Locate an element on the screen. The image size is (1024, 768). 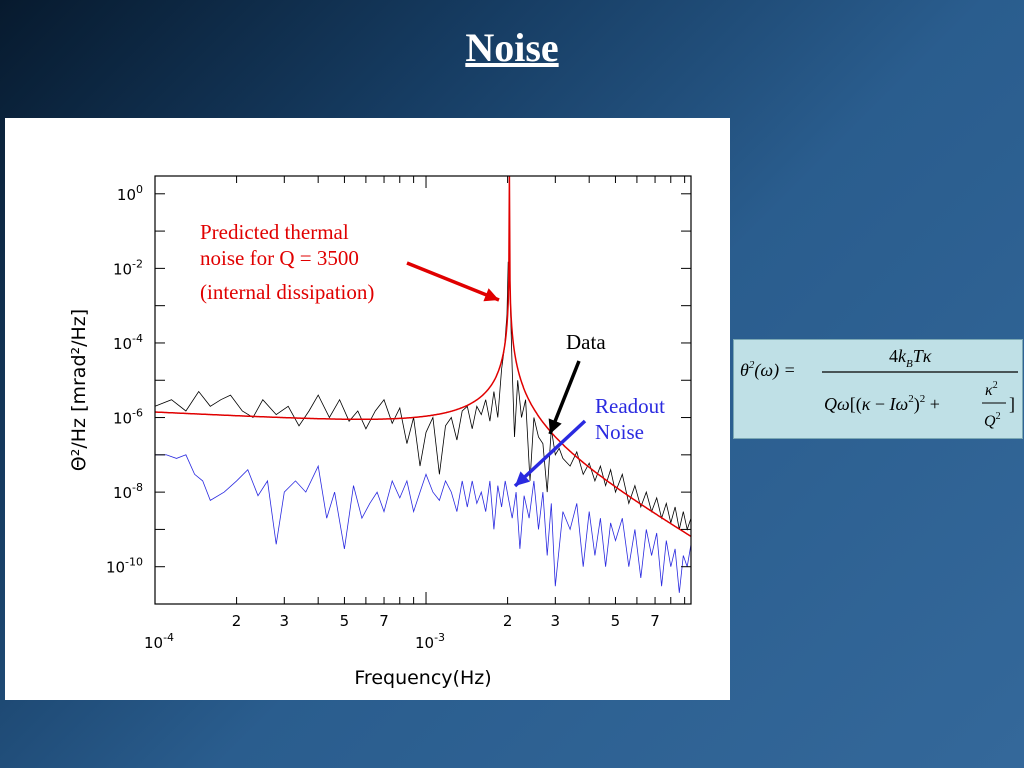
readout-annotation: Readout Noise is located at coordinates (630, 419).